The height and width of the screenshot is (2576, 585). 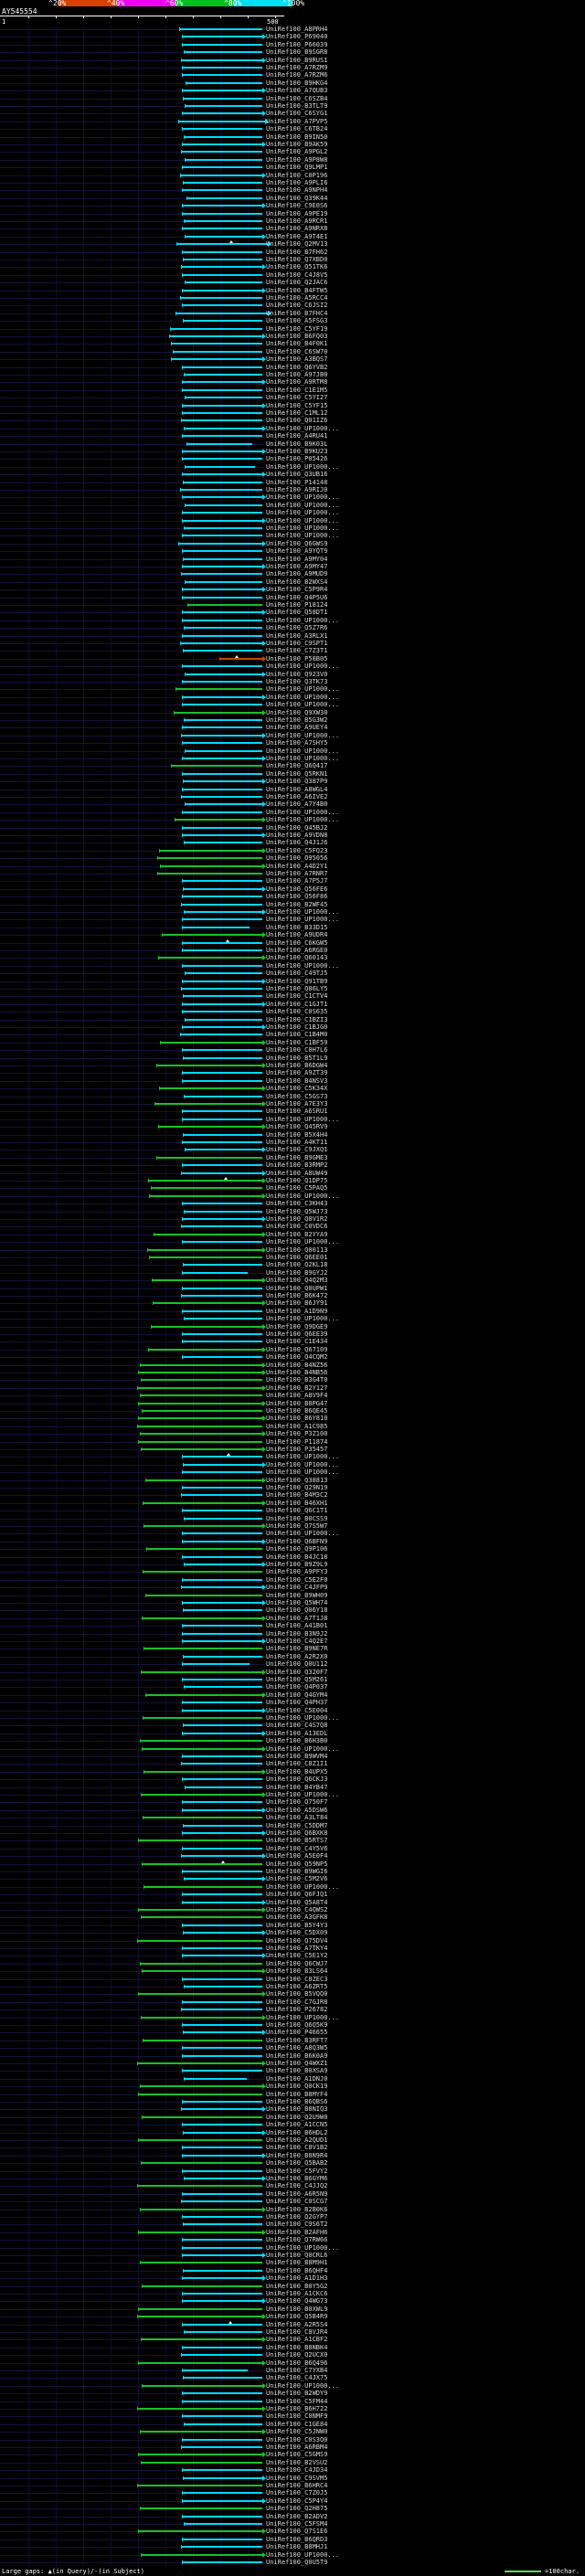 What do you see at coordinates (297, 121) in the screenshot?
I see `hit-label: UniRef100_A7PVP5` at bounding box center [297, 121].